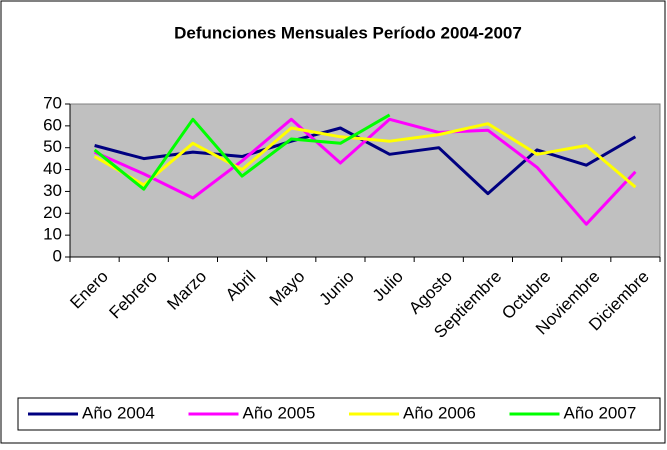  I want to click on legend-label: Año 2005, so click(279, 412).